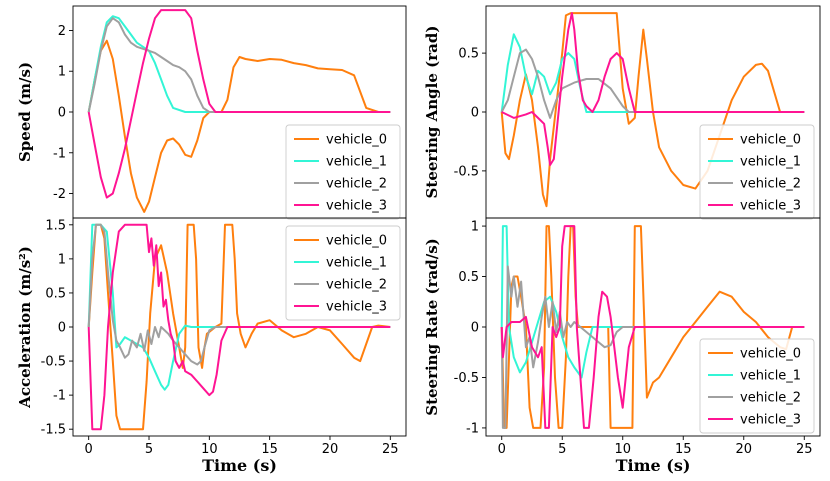 The width and height of the screenshot is (830, 481). What do you see at coordinates (25, 327) in the screenshot?
I see `y-axis-label: Acceleration (m/s²)` at bounding box center [25, 327].